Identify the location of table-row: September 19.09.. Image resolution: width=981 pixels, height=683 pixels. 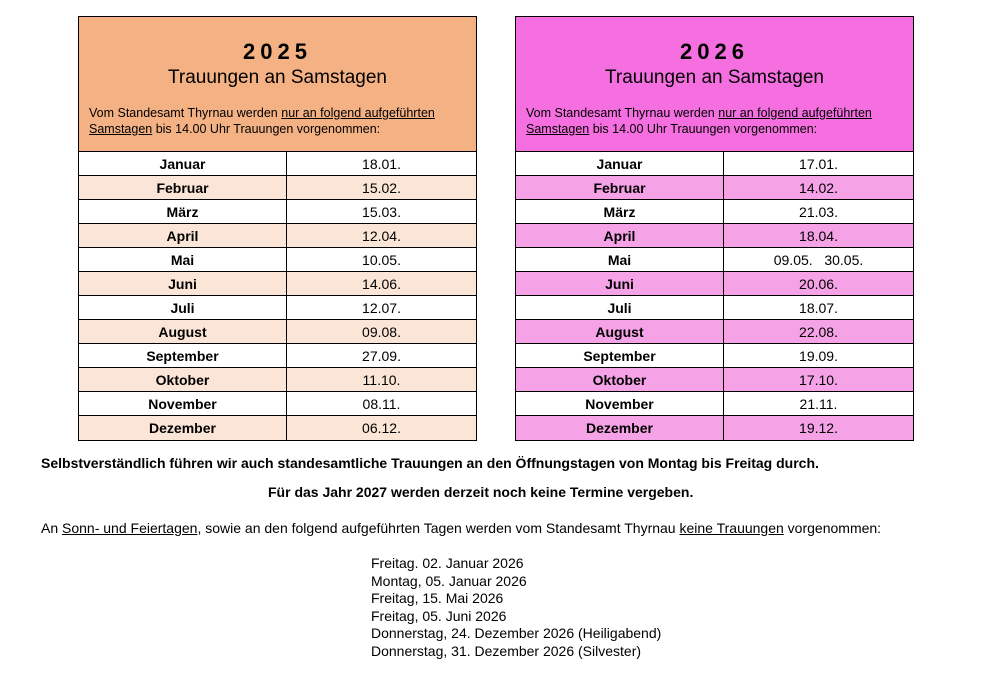
(714, 356).